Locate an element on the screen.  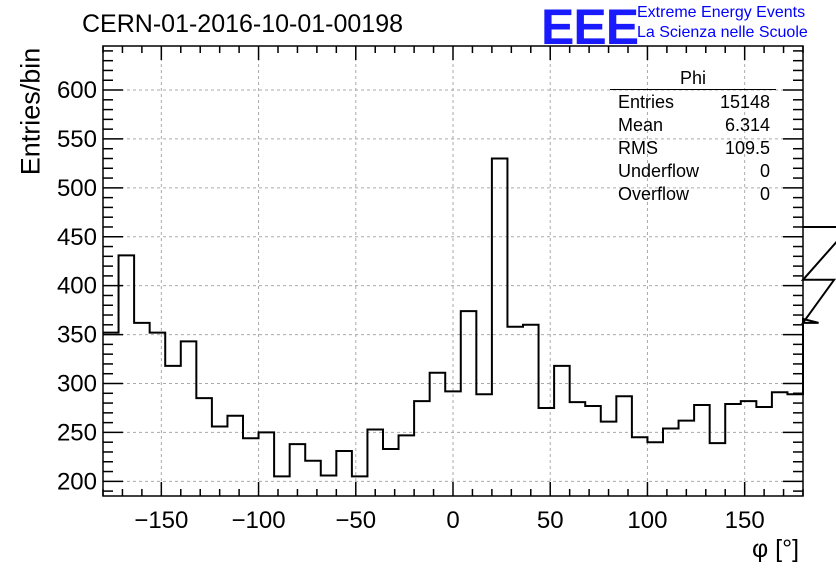
stats-divider is located at coordinates (693, 89).